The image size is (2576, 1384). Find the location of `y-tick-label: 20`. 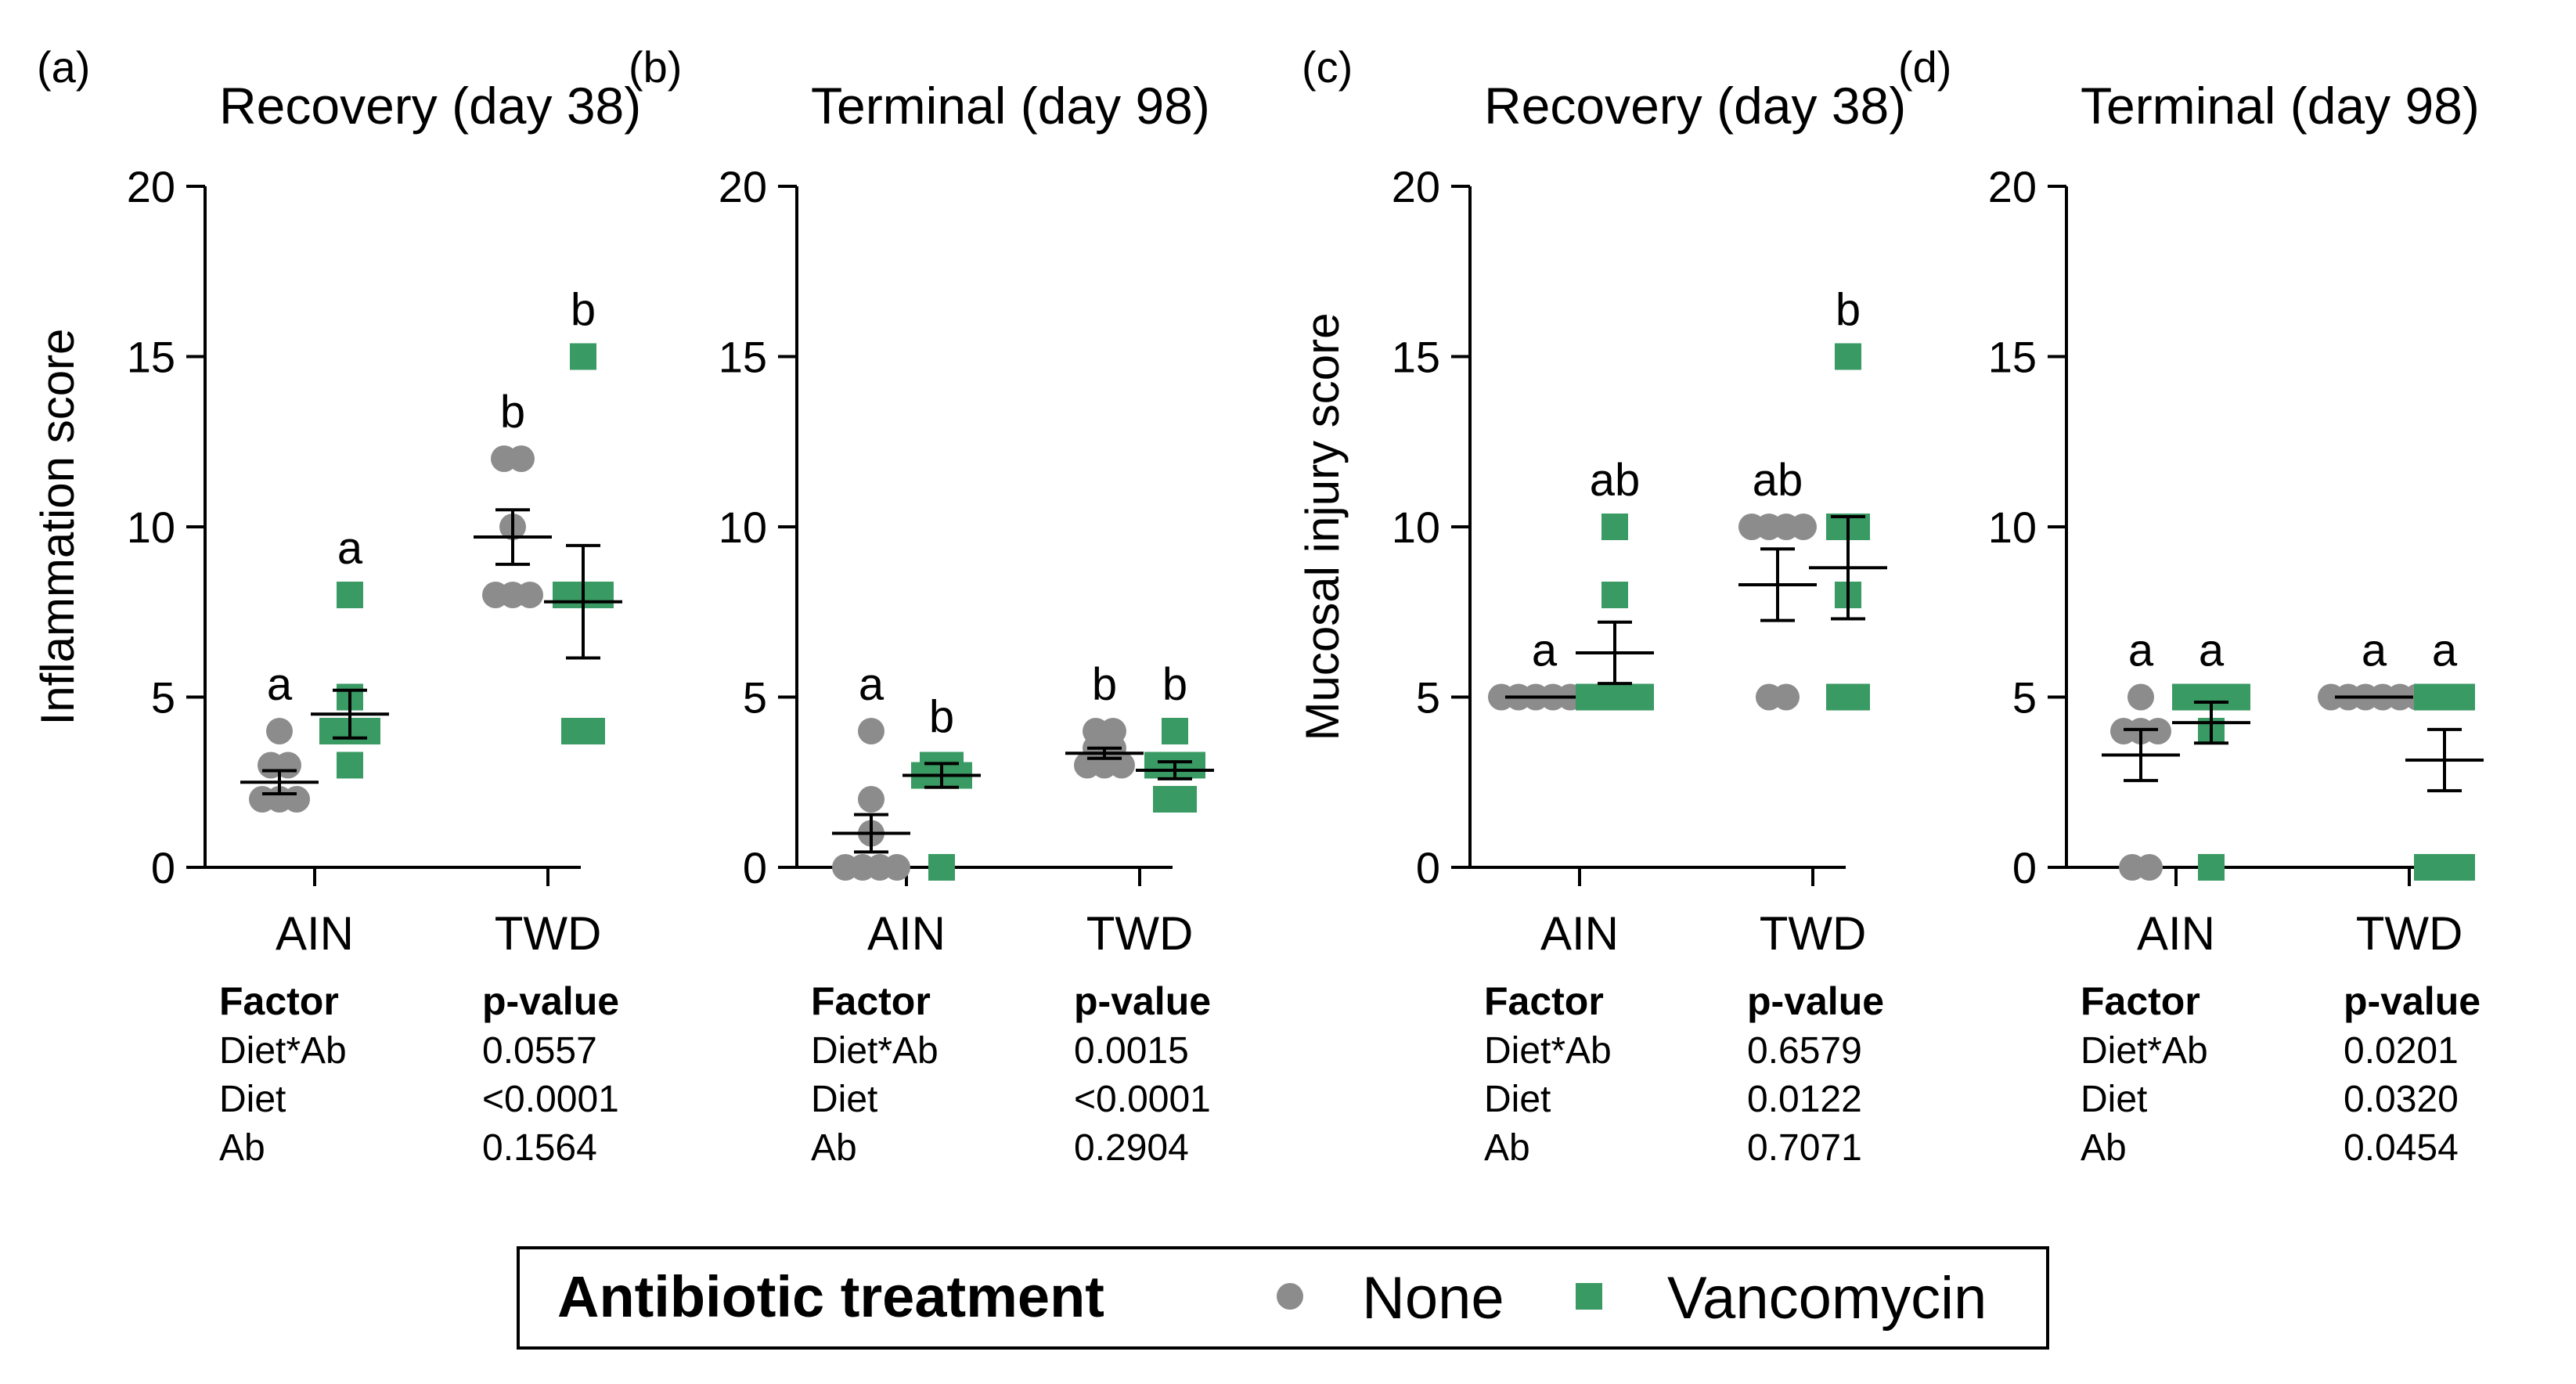

y-tick-label: 20 is located at coordinates (743, 186).